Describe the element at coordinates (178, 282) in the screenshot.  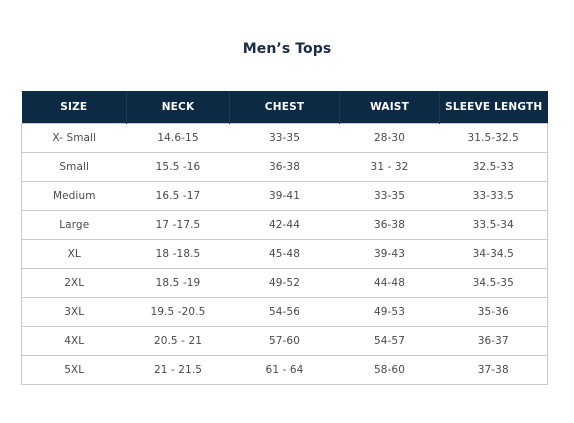
I see `cell-neck: 18.5 -19` at that location.